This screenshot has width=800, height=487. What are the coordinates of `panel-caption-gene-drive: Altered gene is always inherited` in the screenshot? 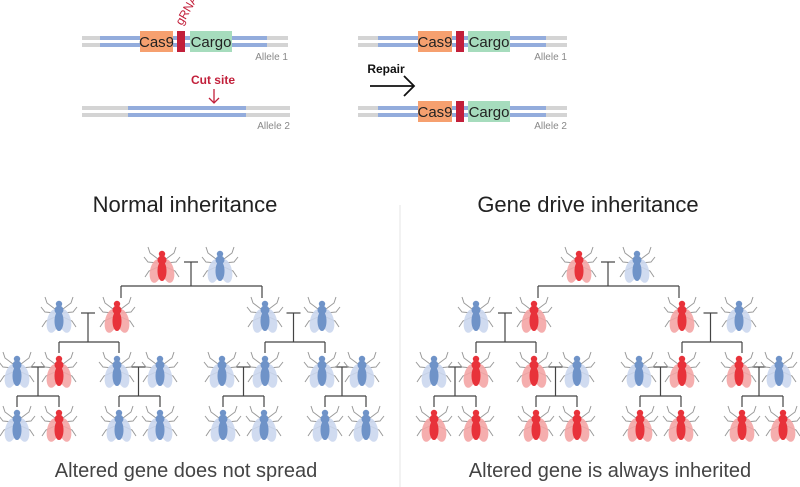 It's located at (610, 471).